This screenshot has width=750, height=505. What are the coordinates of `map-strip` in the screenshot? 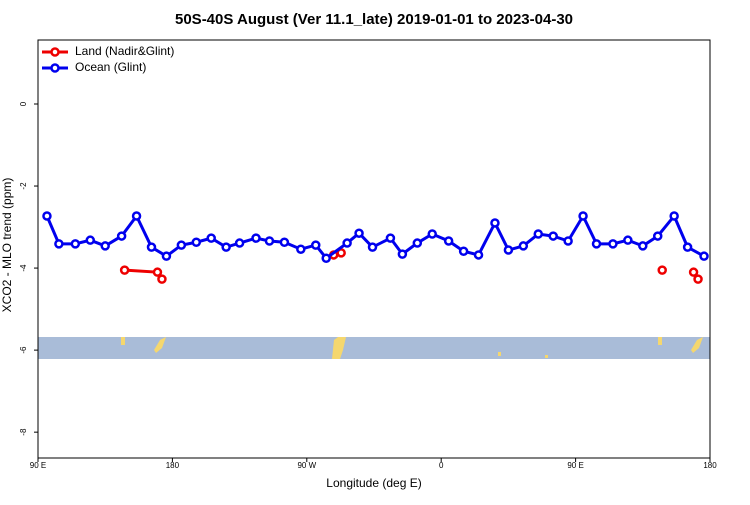 It's located at (374, 348).